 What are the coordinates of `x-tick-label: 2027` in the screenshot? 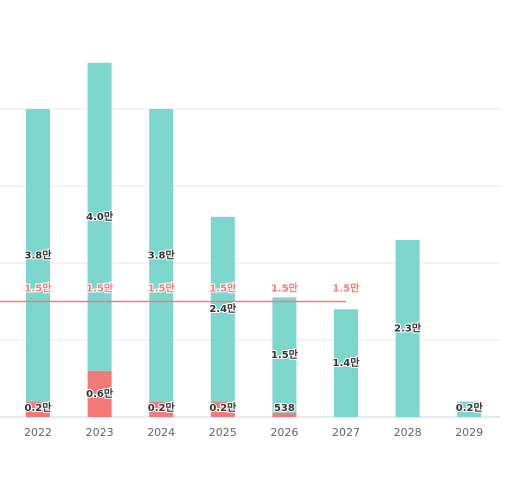 It's located at (346, 432).